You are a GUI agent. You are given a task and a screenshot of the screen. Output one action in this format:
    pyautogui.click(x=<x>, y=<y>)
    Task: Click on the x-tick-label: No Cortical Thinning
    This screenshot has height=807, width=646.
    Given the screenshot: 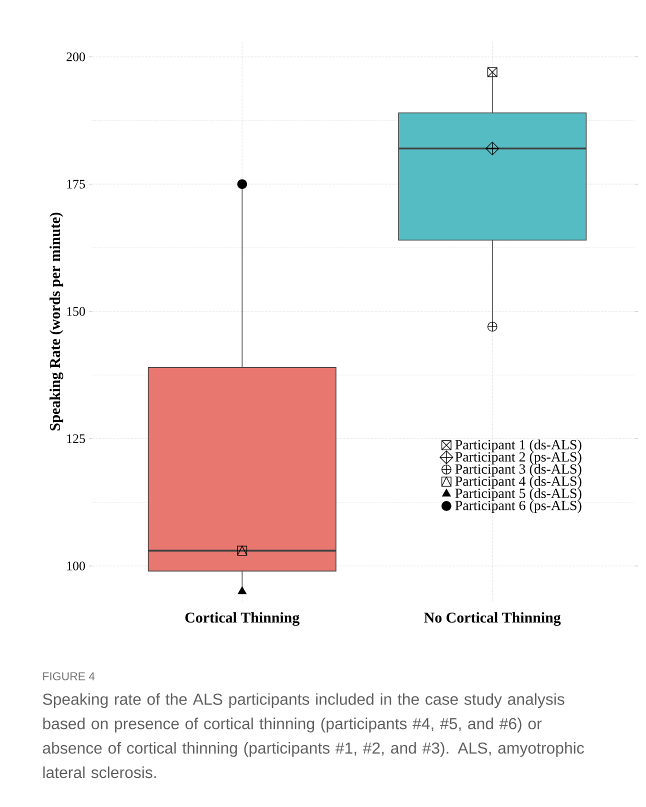 What is the action you would take?
    pyautogui.click(x=492, y=619)
    